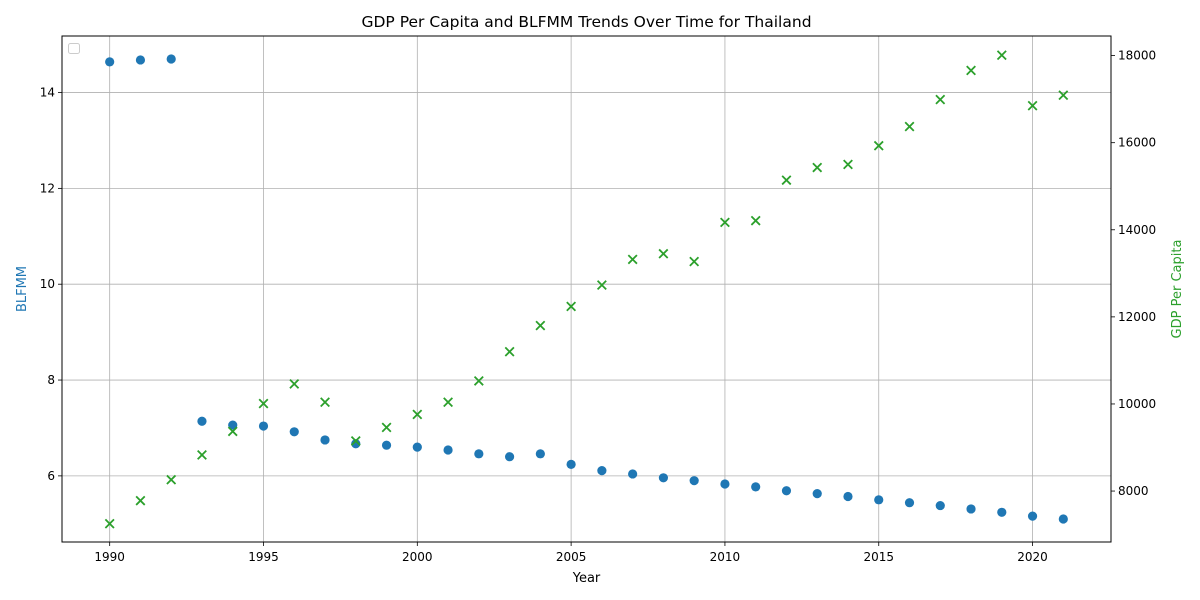 This screenshot has width=1200, height=600. What do you see at coordinates (22, 289) in the screenshot?
I see `y-left-axis-title: BLFMM` at bounding box center [22, 289].